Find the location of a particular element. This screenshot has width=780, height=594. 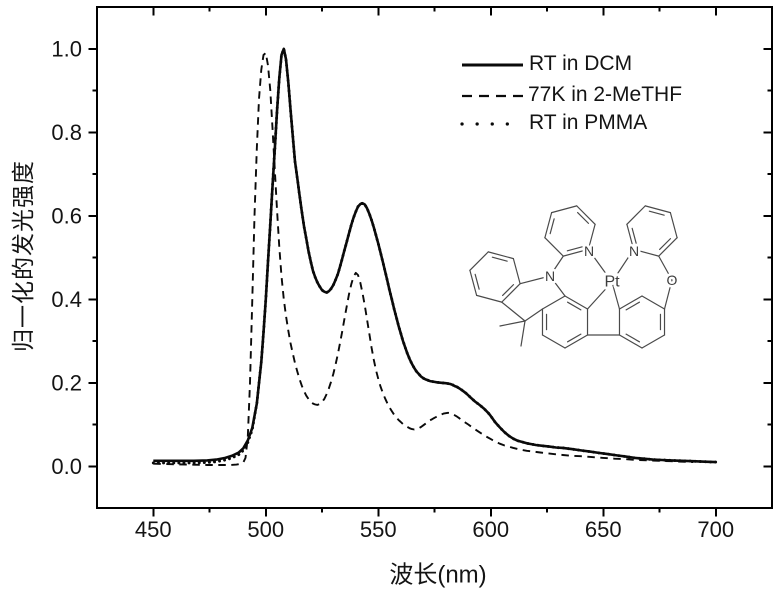

atom-label-pyridine2-nitrogen: N is located at coordinates (634, 251).